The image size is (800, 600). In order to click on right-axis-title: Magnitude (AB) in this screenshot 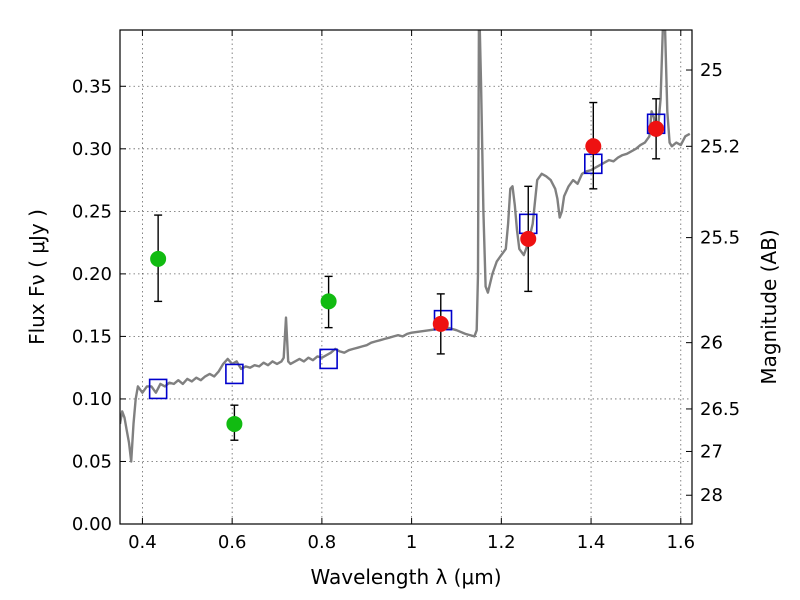, I will do `click(769, 306)`.